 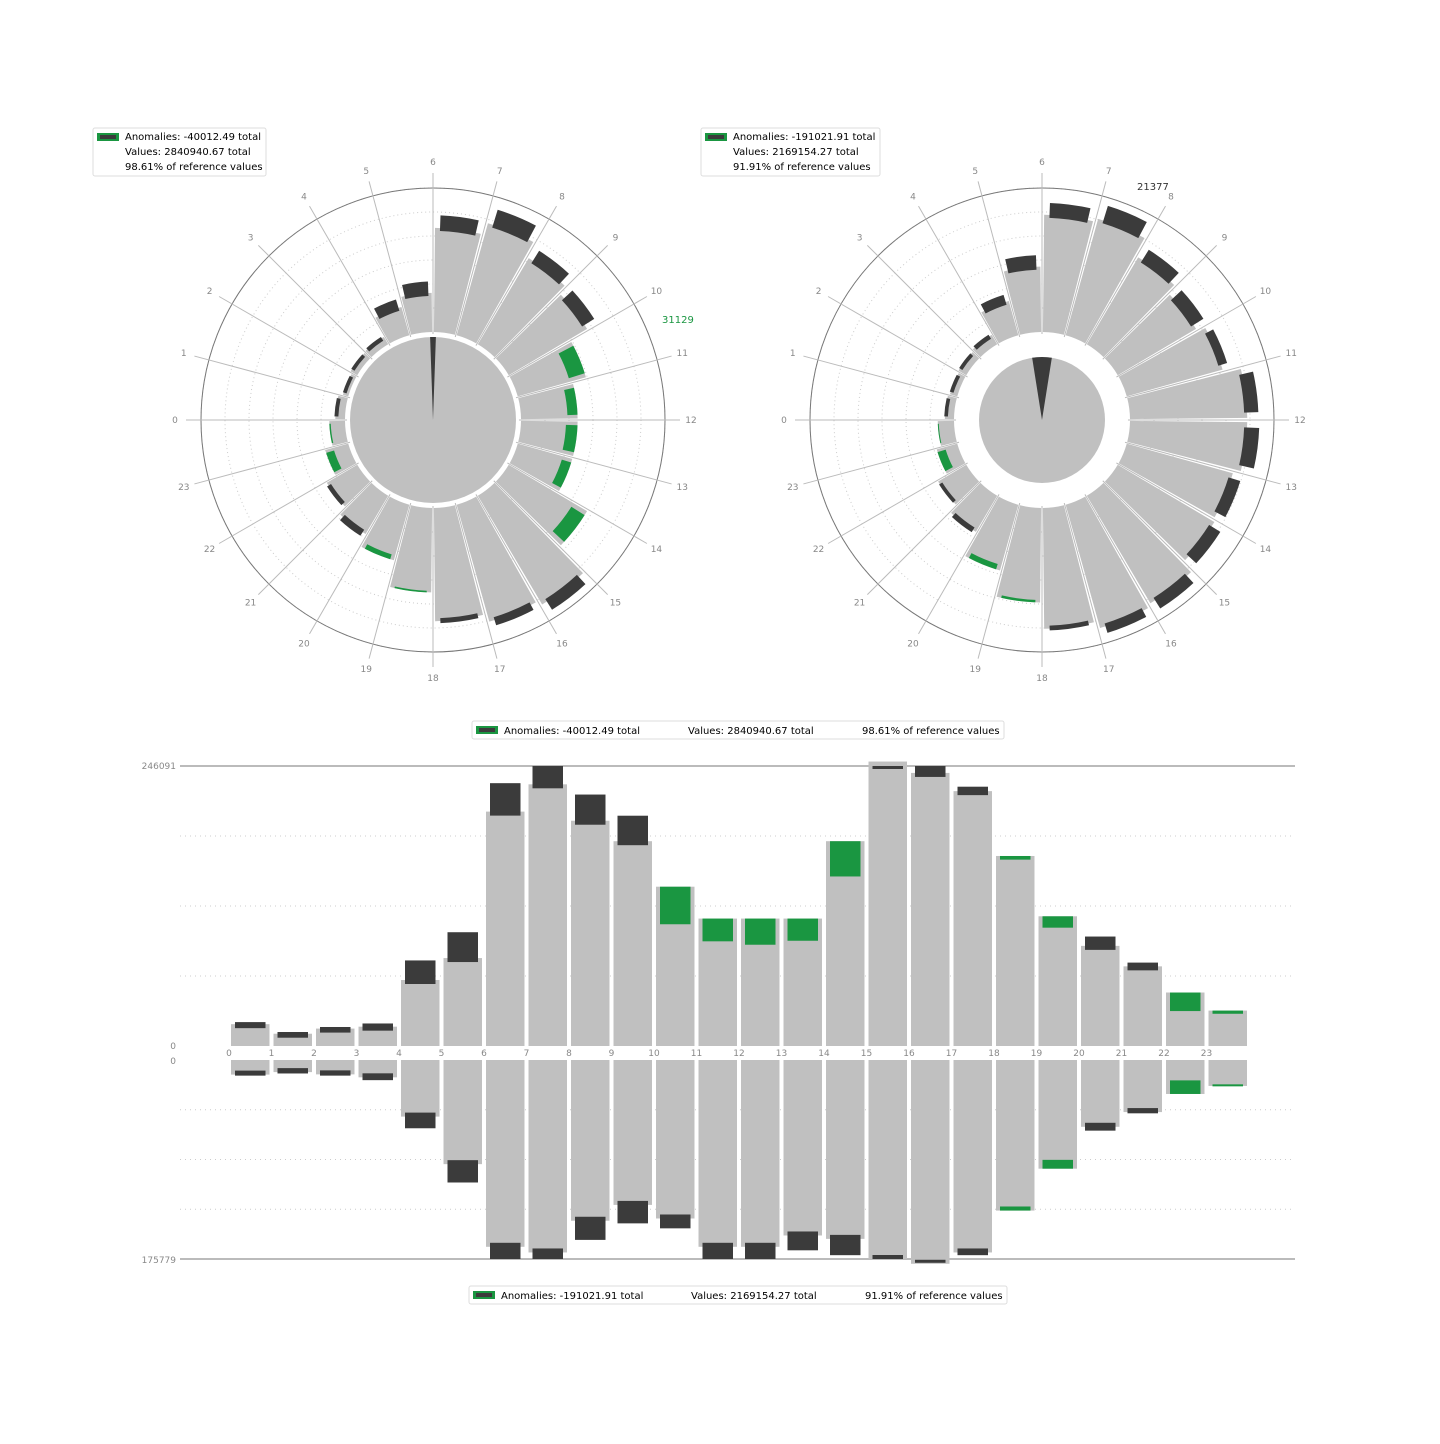 I want to click on x-tick-label: 9, so click(x=612, y=1054).